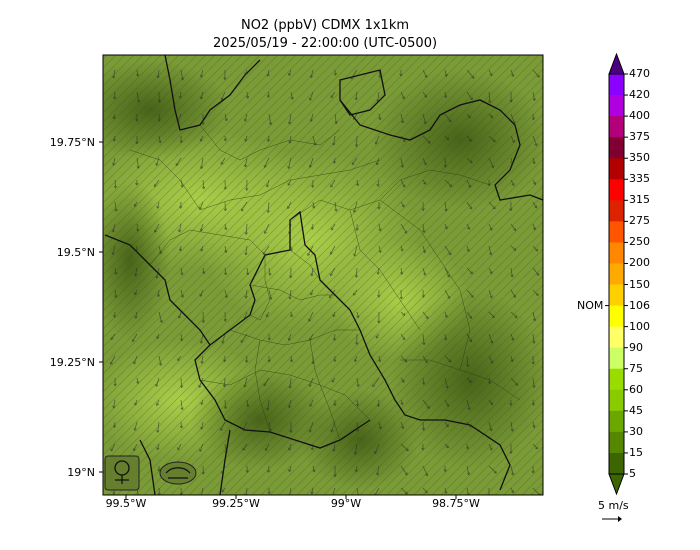 The image size is (700, 550). I want to click on lat-label-4: 19°N, so click(81, 472).